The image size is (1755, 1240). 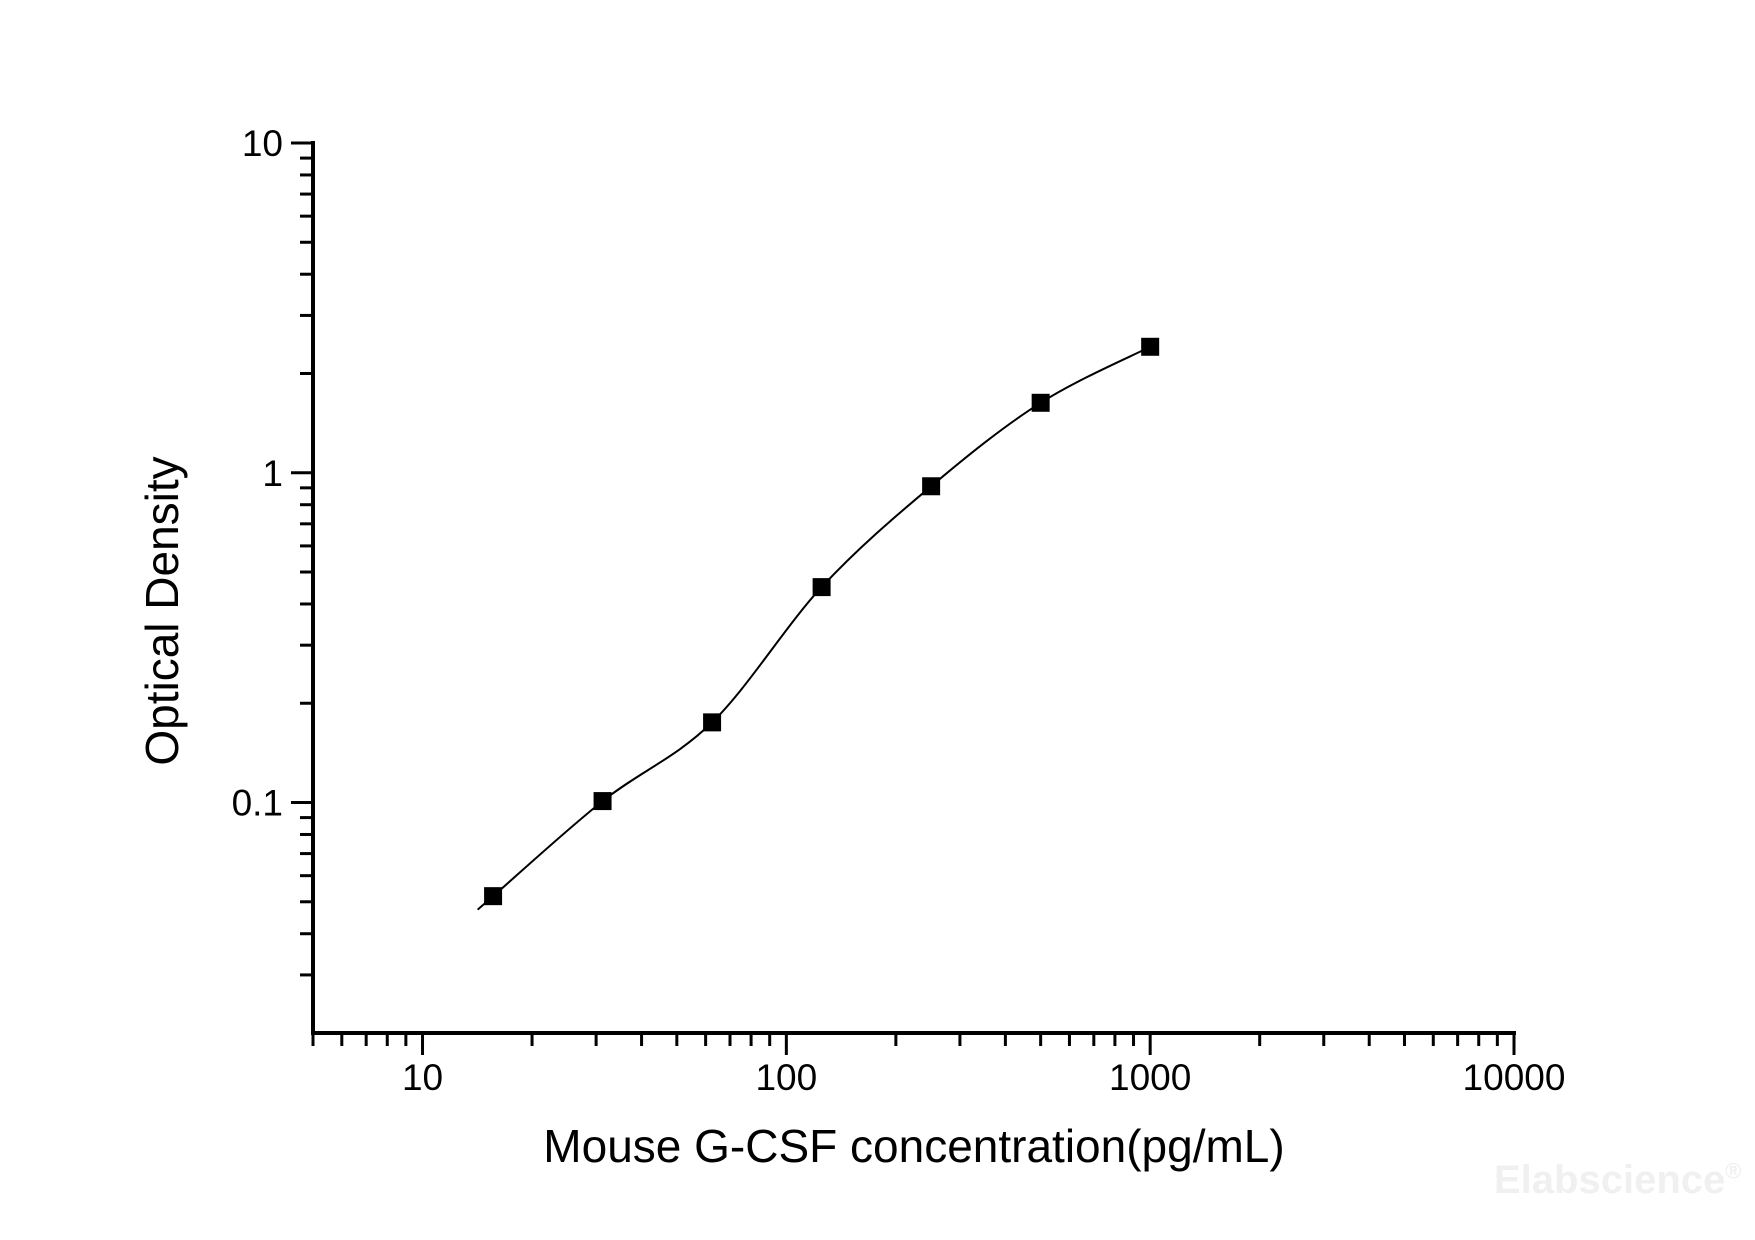 I want to click on y-axis-tick-labels: 0.1 1 10, so click(x=257, y=473).